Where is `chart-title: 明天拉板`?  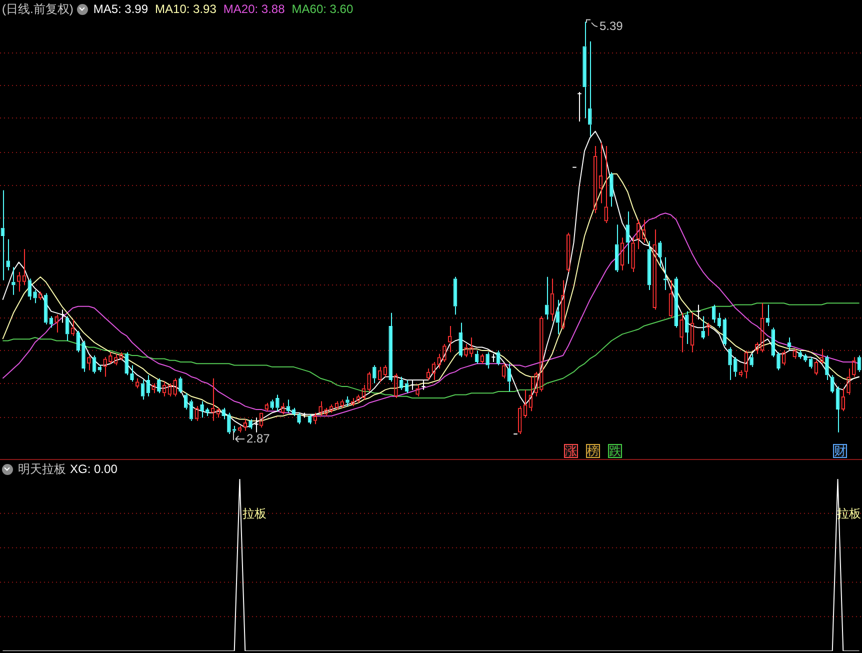
chart-title: 明天拉板 is located at coordinates (42, 469).